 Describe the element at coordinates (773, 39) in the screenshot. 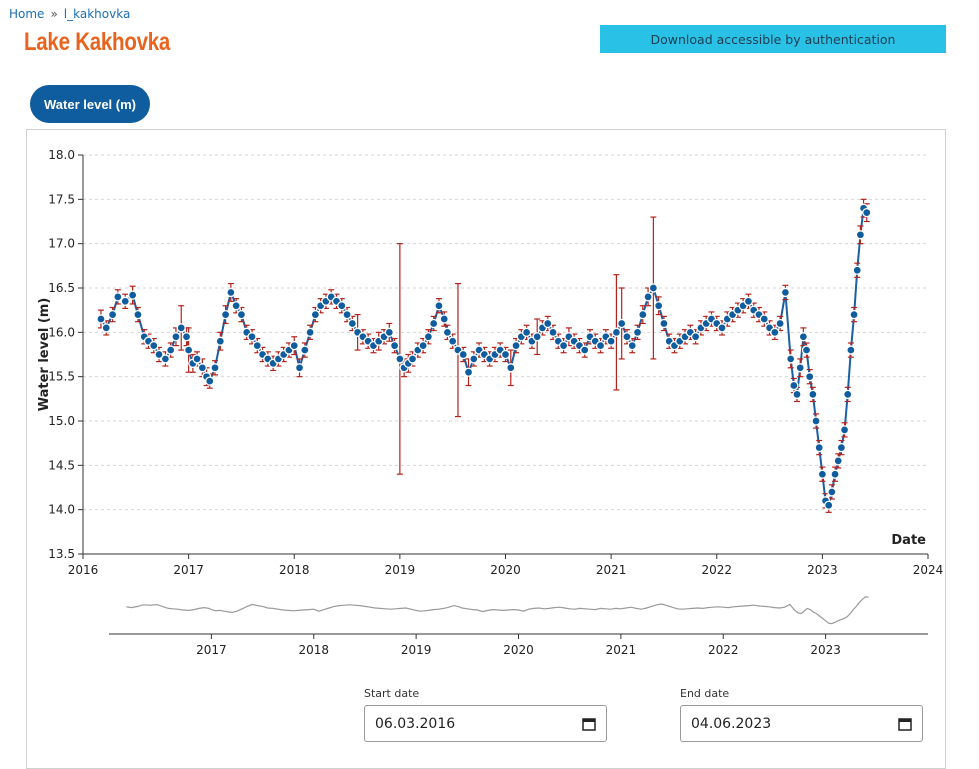

I see `download-button: Download accessible by authentication` at that location.